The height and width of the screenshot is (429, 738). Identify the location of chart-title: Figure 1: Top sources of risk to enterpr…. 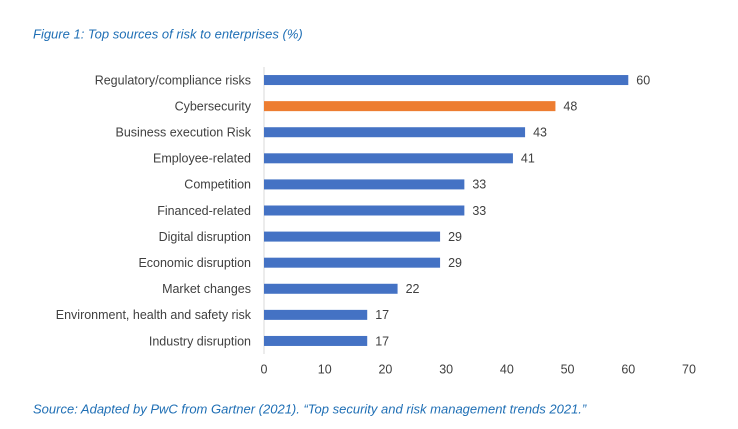
(168, 33).